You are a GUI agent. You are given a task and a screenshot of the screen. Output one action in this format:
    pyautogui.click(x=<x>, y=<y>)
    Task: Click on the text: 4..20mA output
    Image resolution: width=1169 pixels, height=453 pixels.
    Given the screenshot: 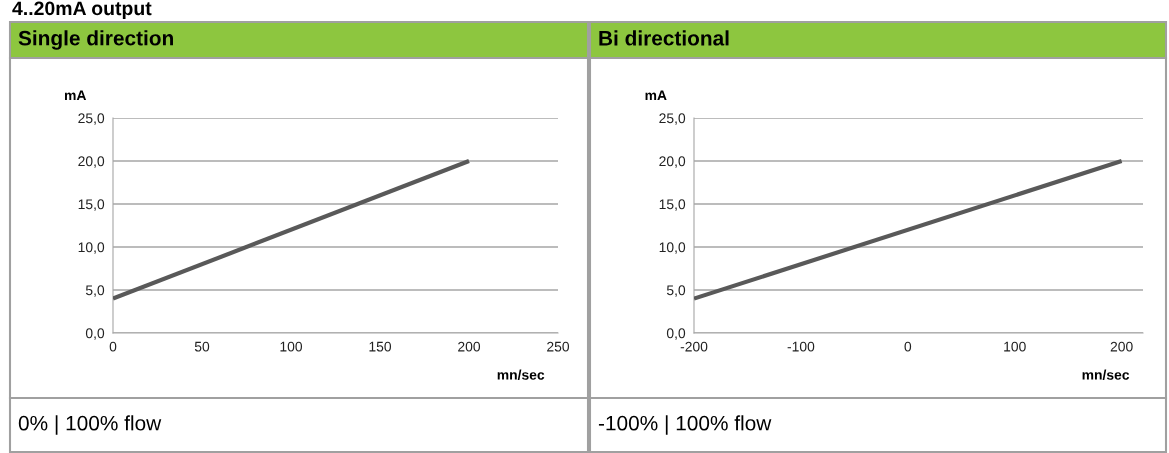 What is the action you would take?
    pyautogui.click(x=82, y=10)
    